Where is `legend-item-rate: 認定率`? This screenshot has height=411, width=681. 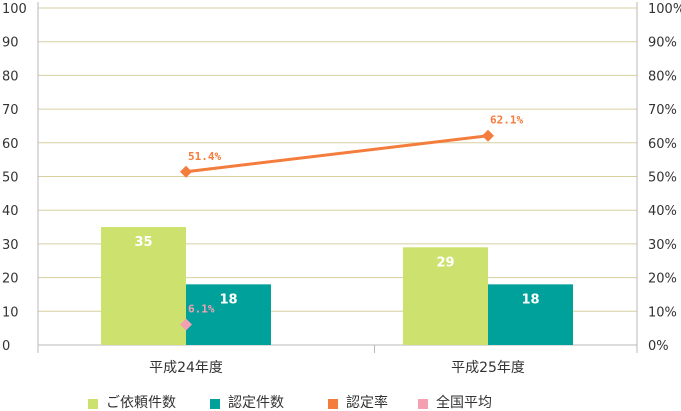 legend-item-rate: 認定率 is located at coordinates (358, 403).